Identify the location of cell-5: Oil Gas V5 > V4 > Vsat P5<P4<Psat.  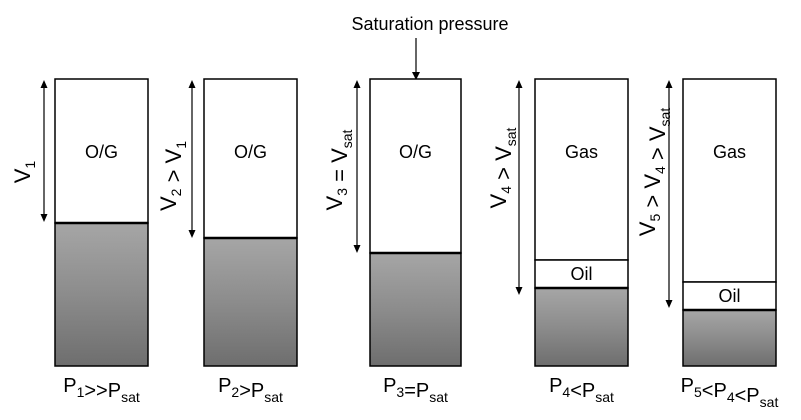
(707, 244).